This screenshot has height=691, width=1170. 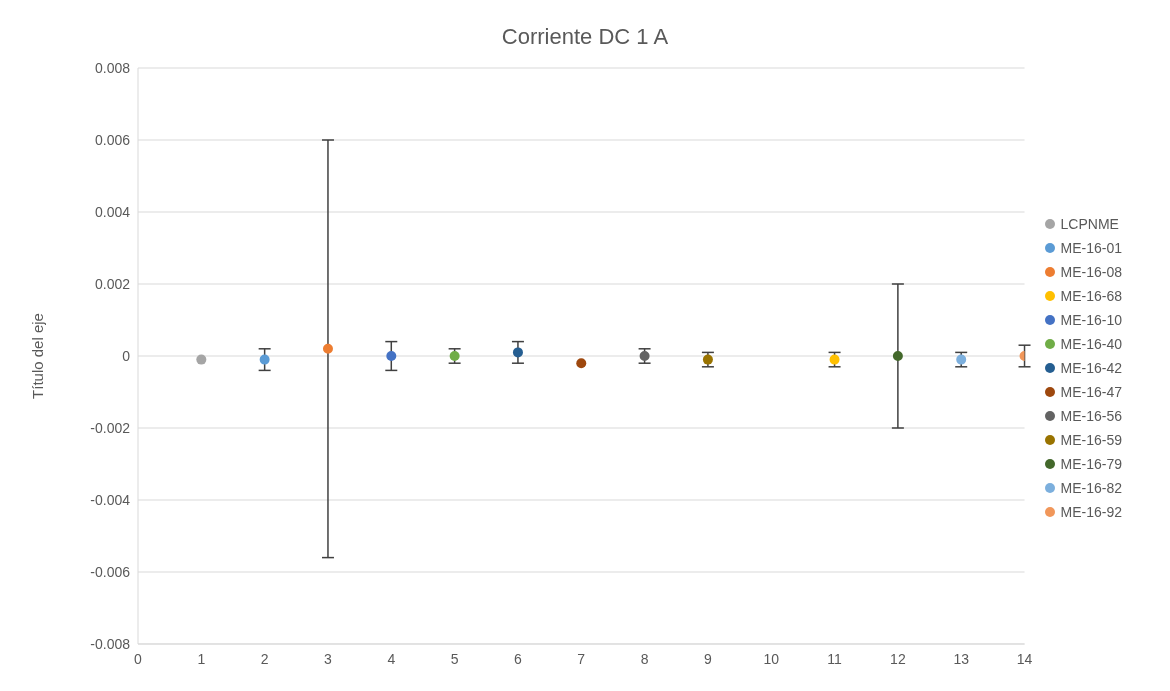 What do you see at coordinates (1091, 296) in the screenshot?
I see `legend-label: ME-16-68` at bounding box center [1091, 296].